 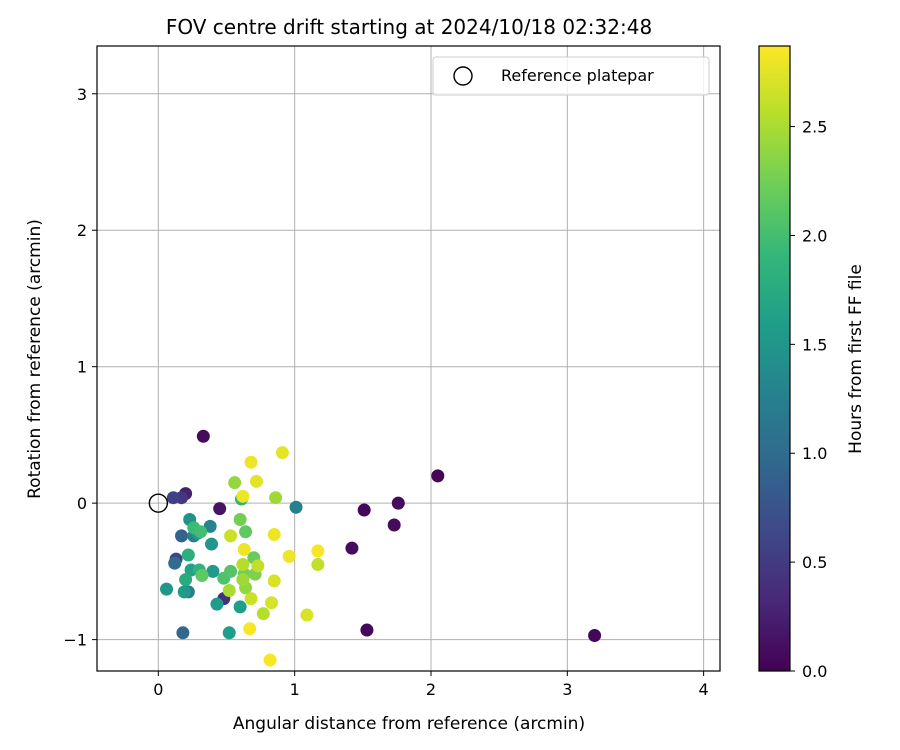 What do you see at coordinates (814, 453) in the screenshot?
I see `colorbar-tick-label: 1.0` at bounding box center [814, 453].